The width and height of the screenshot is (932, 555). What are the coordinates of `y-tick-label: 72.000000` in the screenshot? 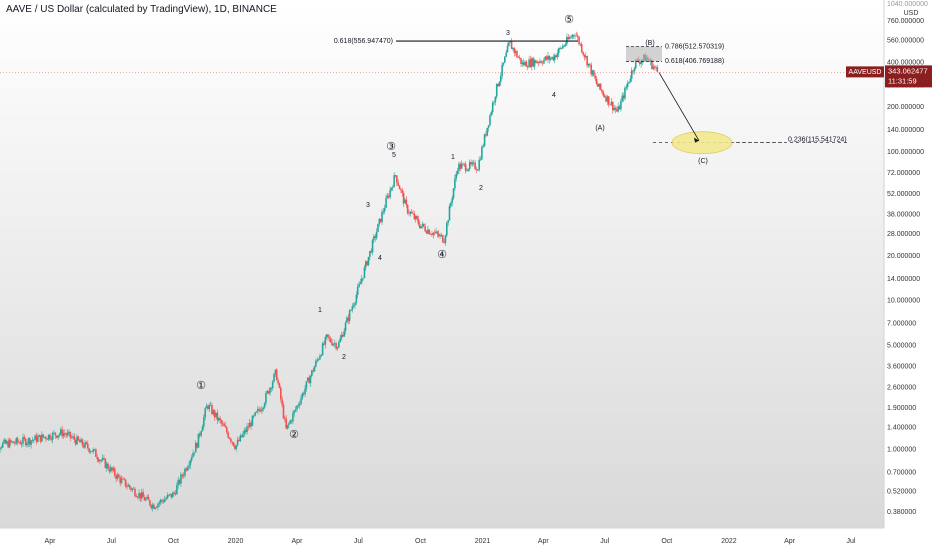 It's located at (903, 173).